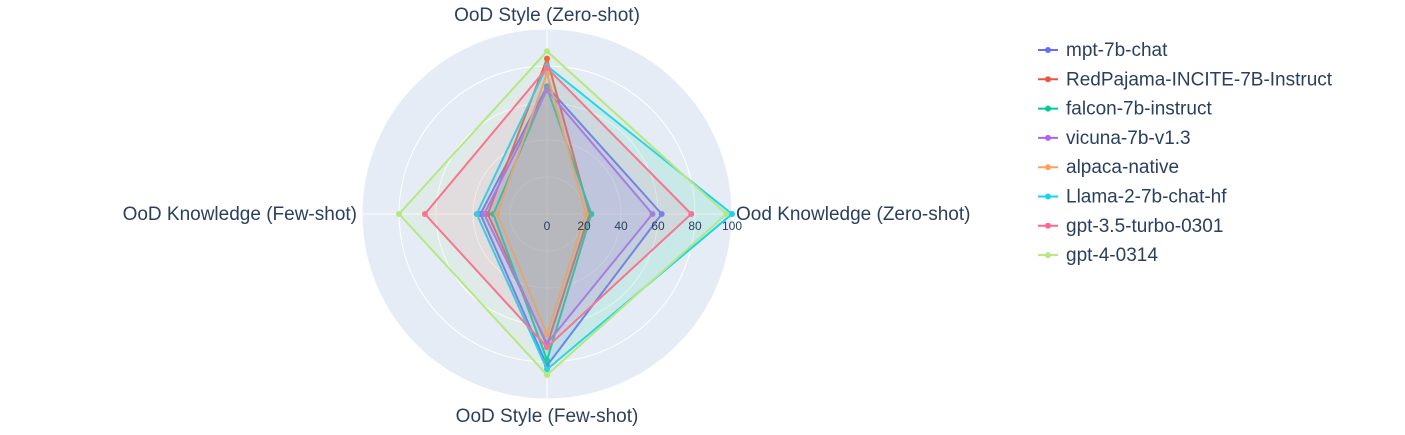 The width and height of the screenshot is (1405, 435). Describe the element at coordinates (547, 15) in the screenshot. I see `category-label: OoD Style (Zero-shot)` at that location.